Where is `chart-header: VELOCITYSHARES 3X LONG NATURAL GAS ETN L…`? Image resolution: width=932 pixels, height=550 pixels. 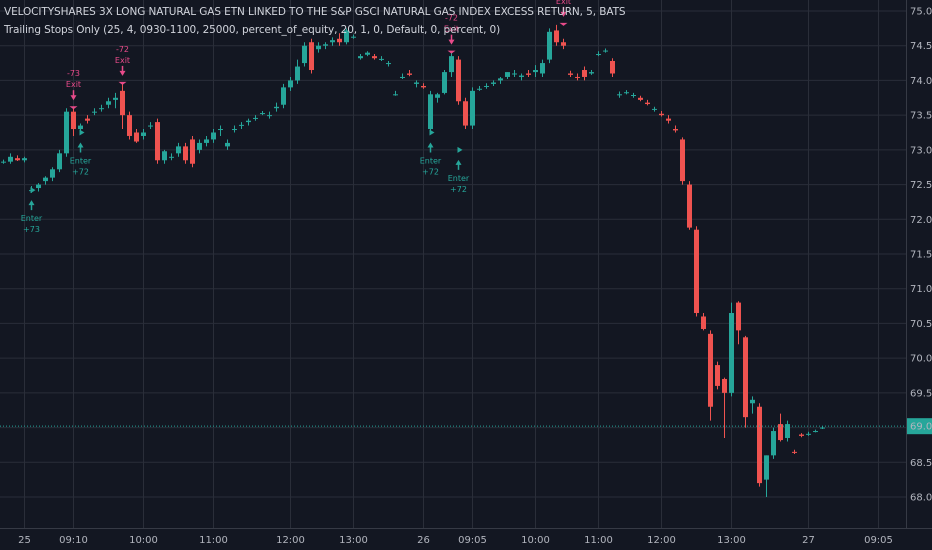
chart-header: VELOCITYSHARES 3X LONG NATURAL GAS ETN L… is located at coordinates (315, 21).